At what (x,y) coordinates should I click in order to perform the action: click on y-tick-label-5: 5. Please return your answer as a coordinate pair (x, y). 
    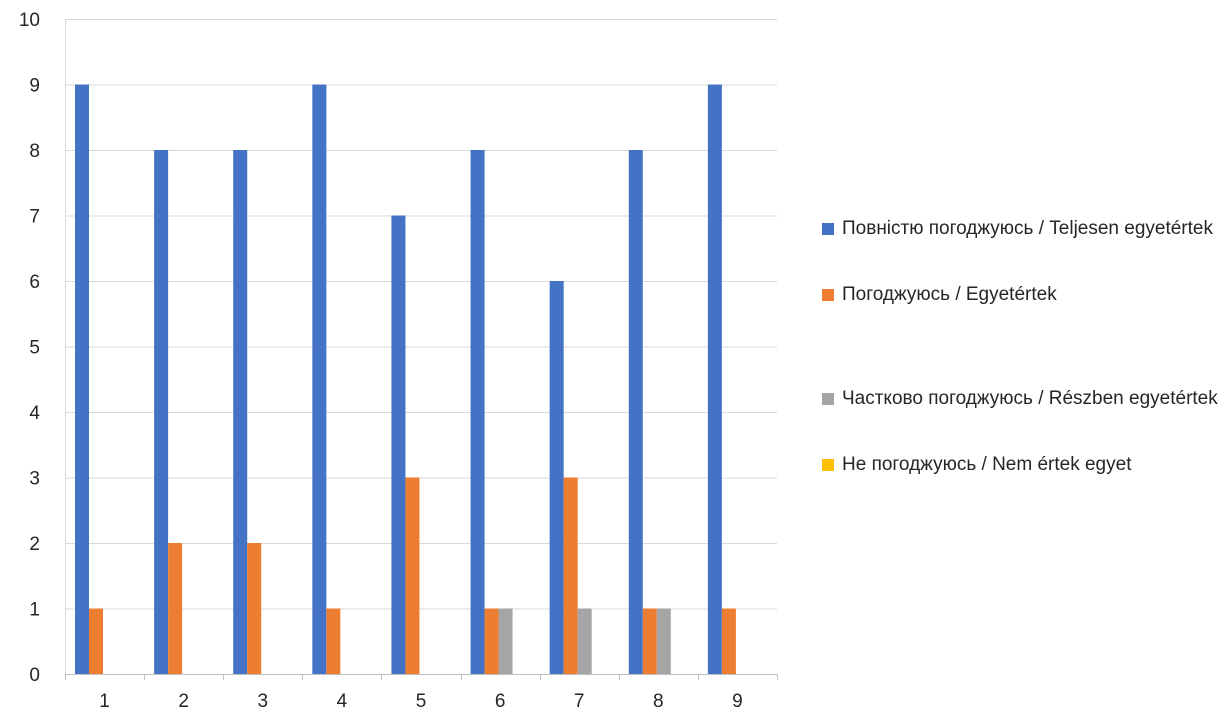
    Looking at the image, I should click on (34, 348).